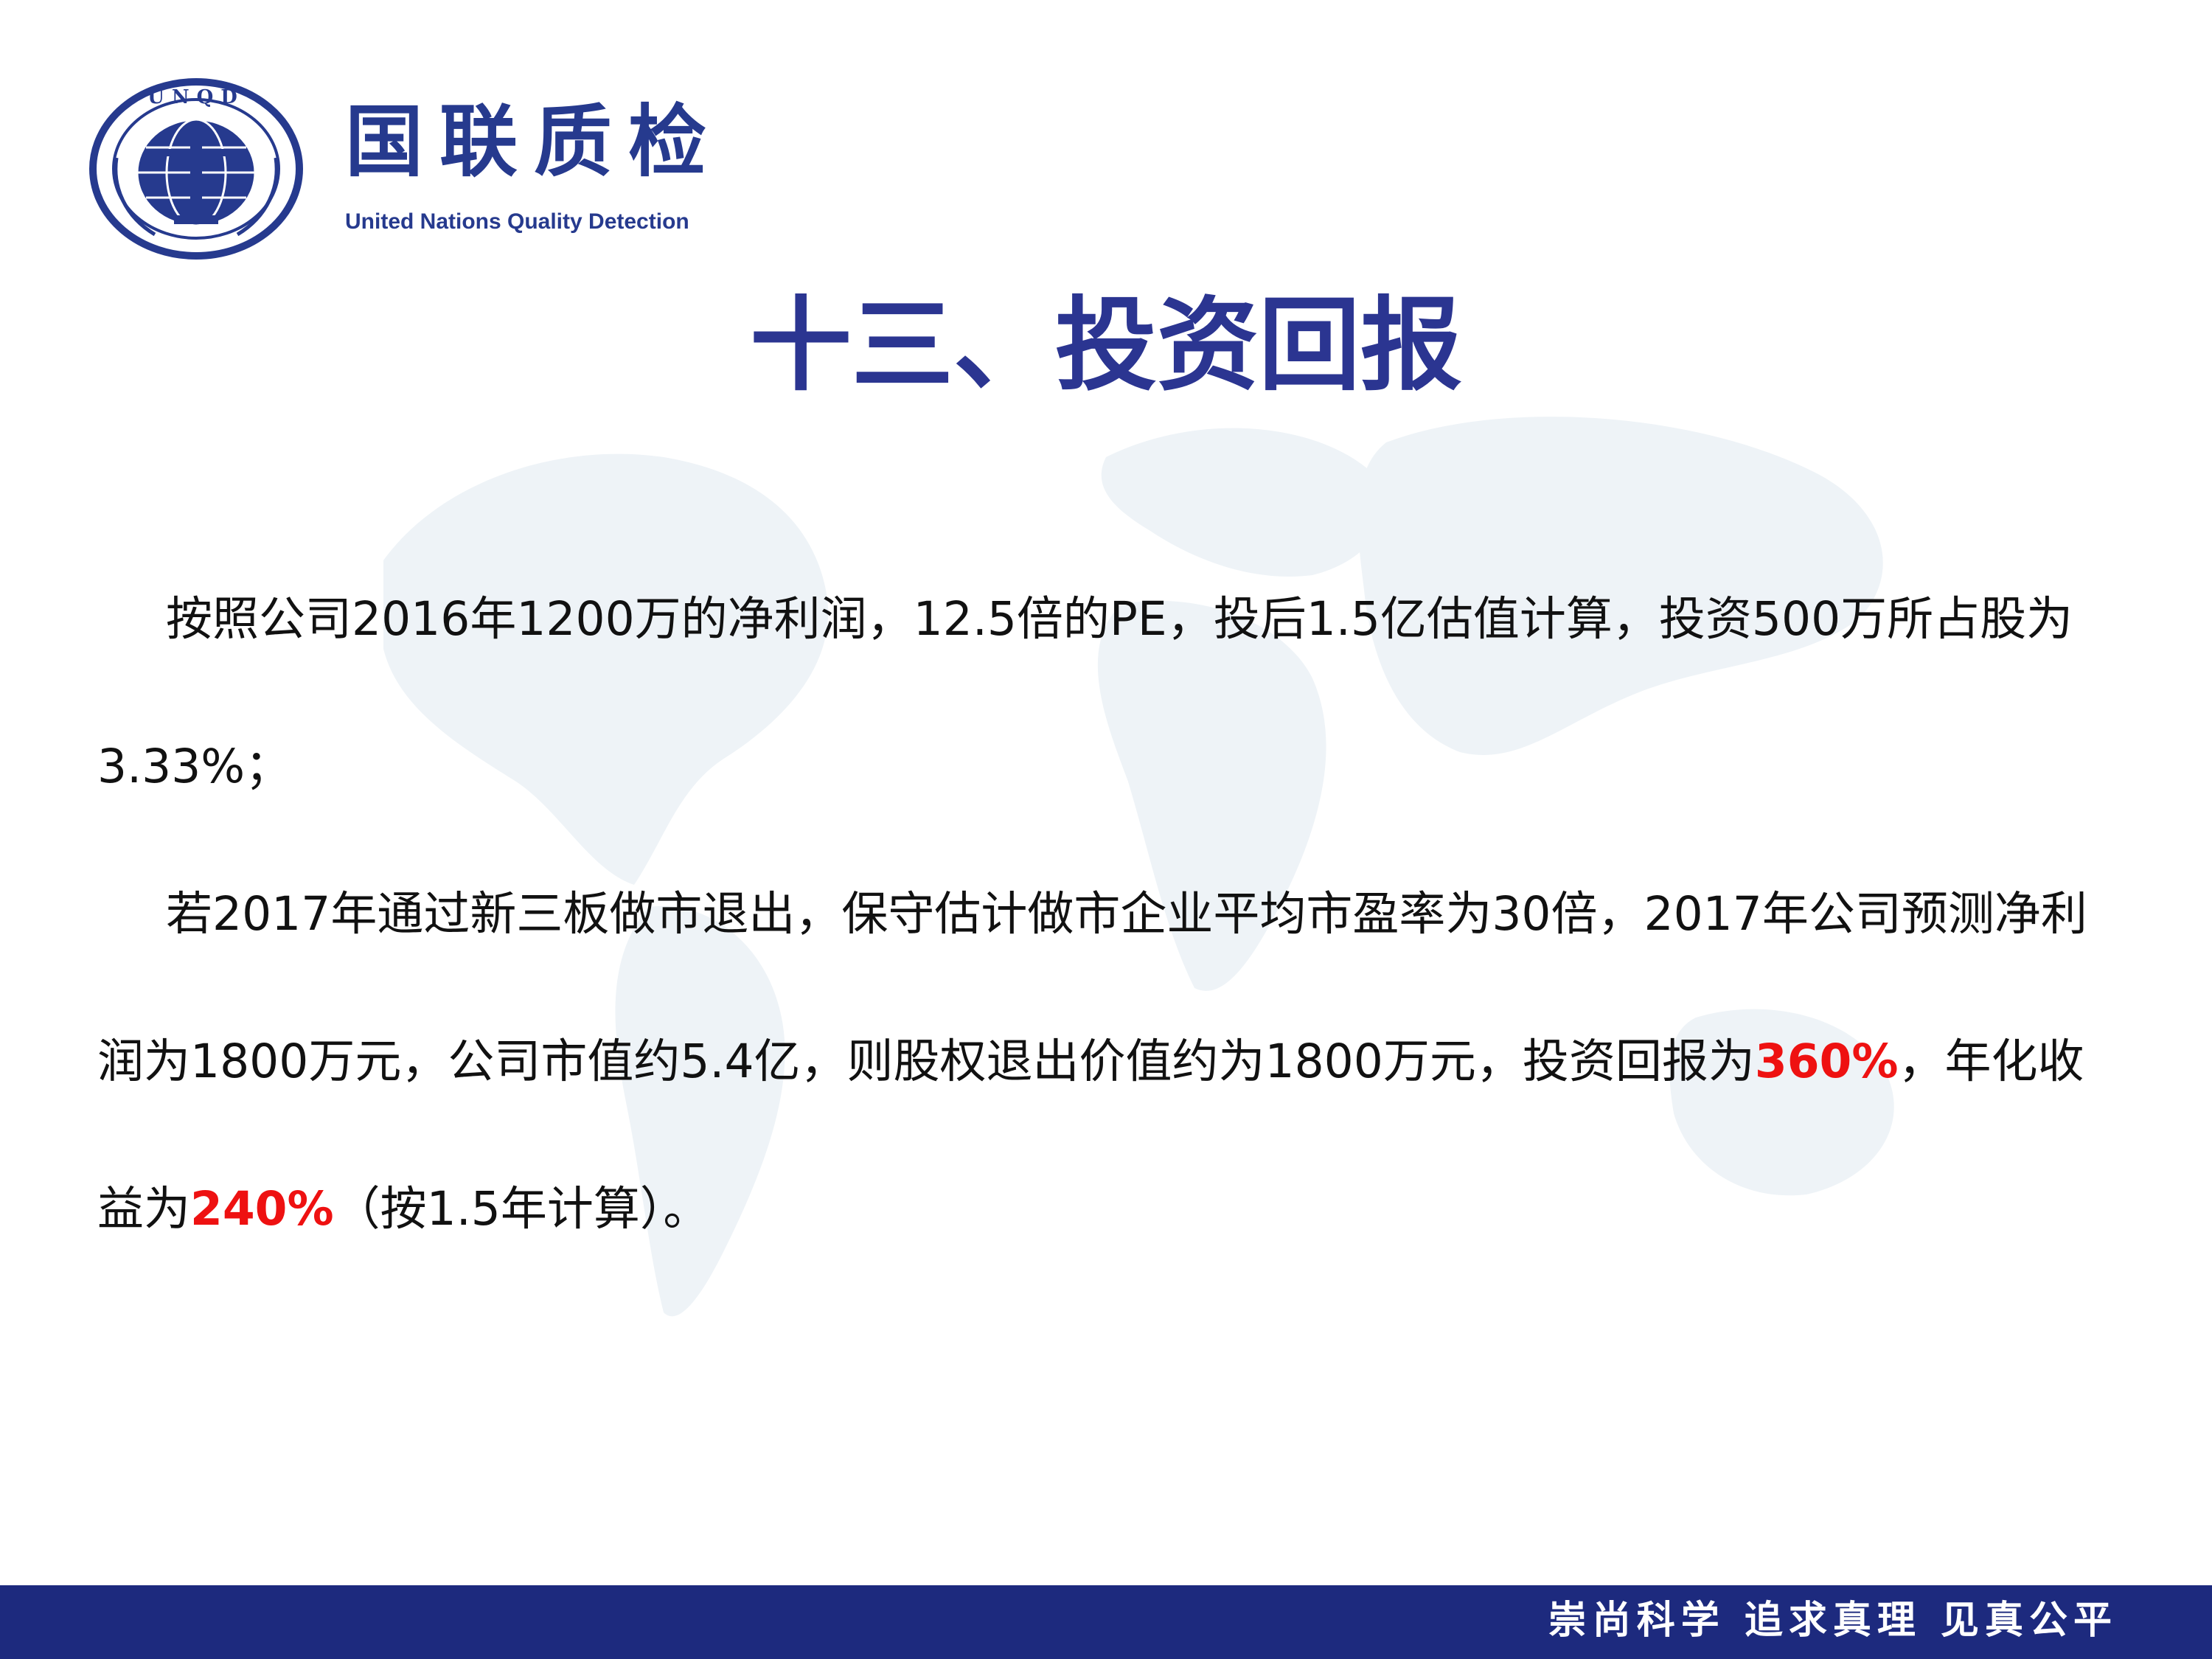 The image size is (2212, 1659). What do you see at coordinates (517, 221) in the screenshot?
I see `logo-english-name: United Nations Quality Detection` at bounding box center [517, 221].